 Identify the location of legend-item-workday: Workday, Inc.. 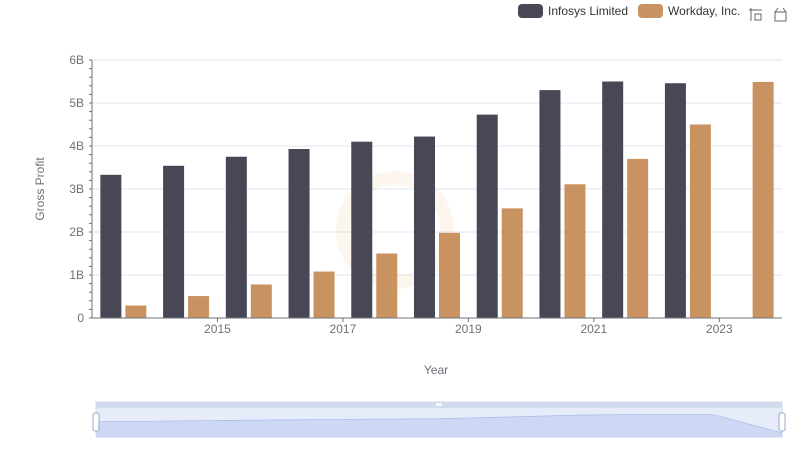
(689, 11).